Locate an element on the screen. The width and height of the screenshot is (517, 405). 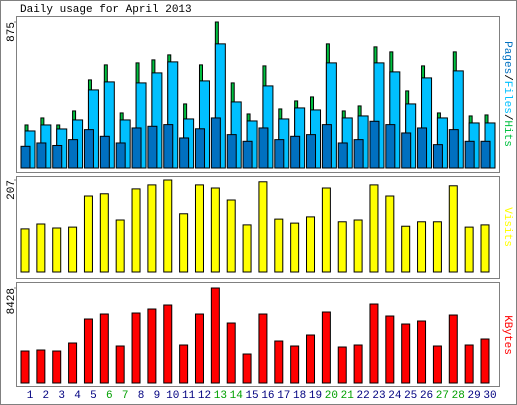
x-tick-label: 29 is located at coordinates (474, 396).